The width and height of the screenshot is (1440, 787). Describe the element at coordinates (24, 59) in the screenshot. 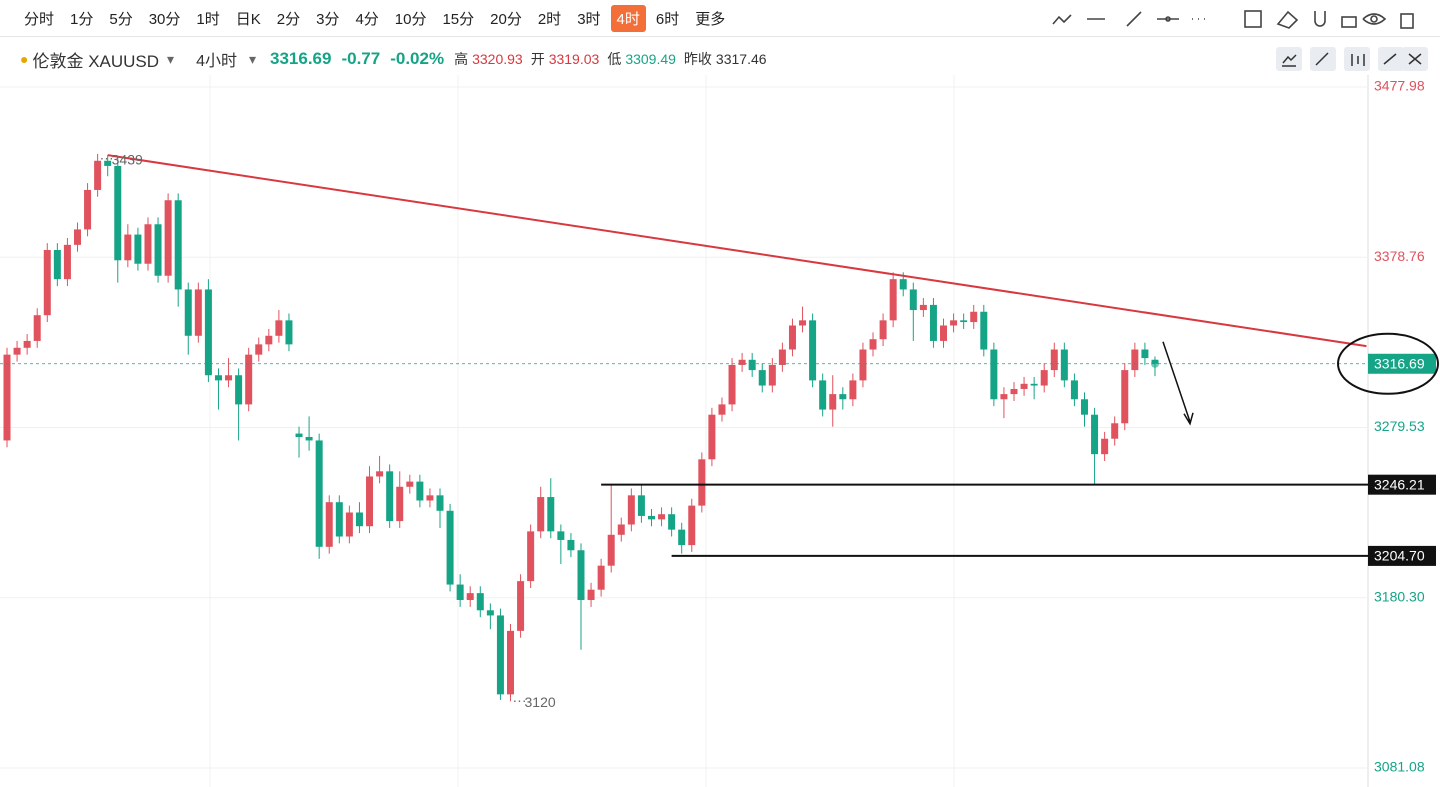

I see `gold-icon: ●` at that location.